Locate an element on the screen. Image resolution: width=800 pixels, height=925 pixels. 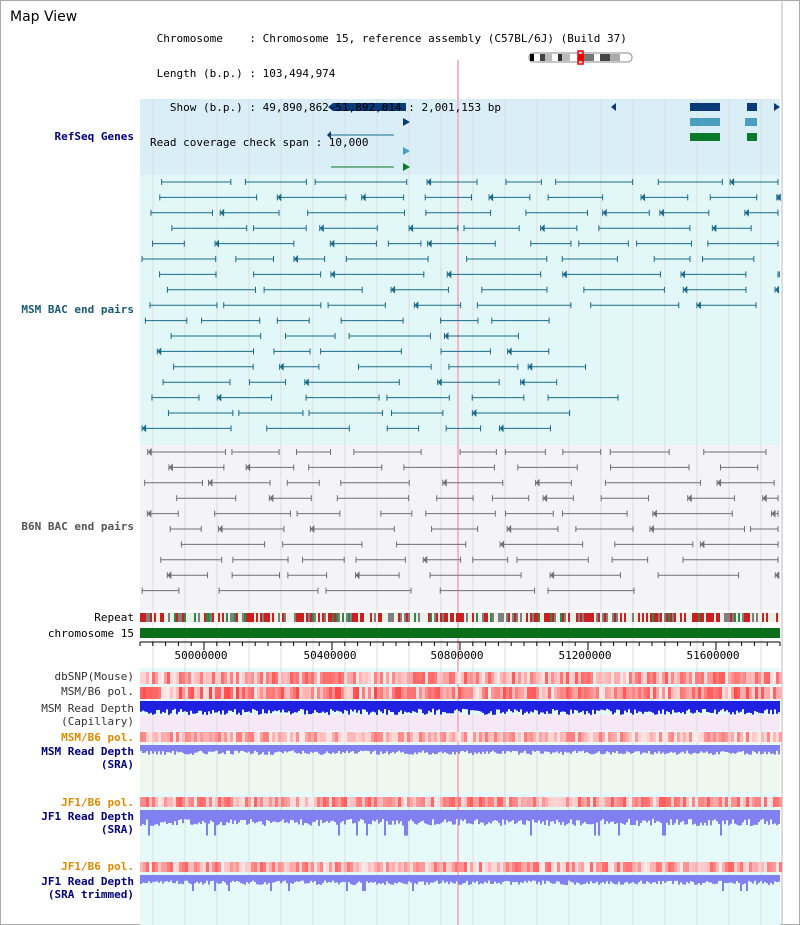
track-label-msm-depth-capillary: MSM Read Depth is located at coordinates (87, 708).